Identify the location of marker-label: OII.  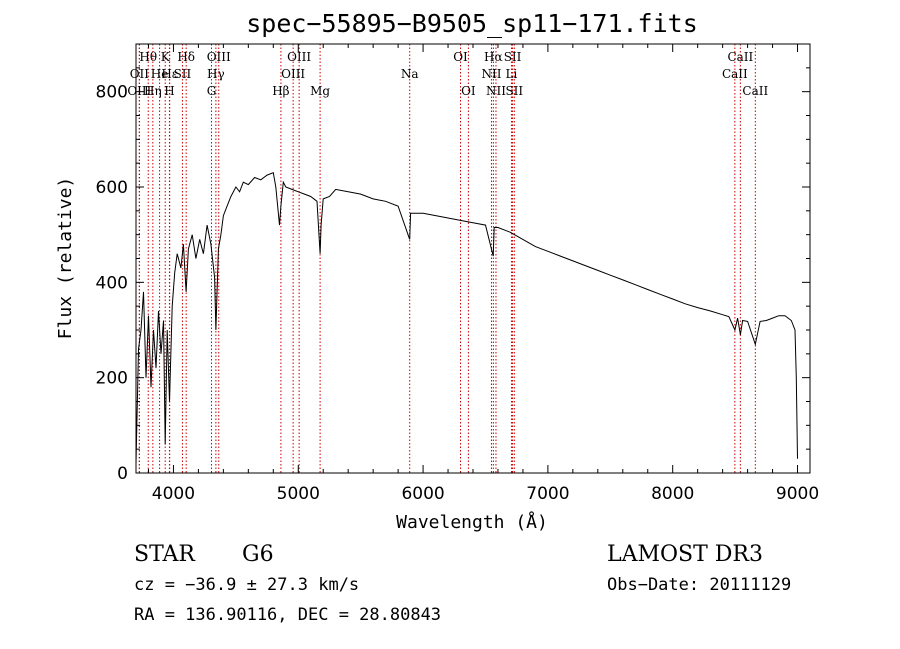
(140, 74).